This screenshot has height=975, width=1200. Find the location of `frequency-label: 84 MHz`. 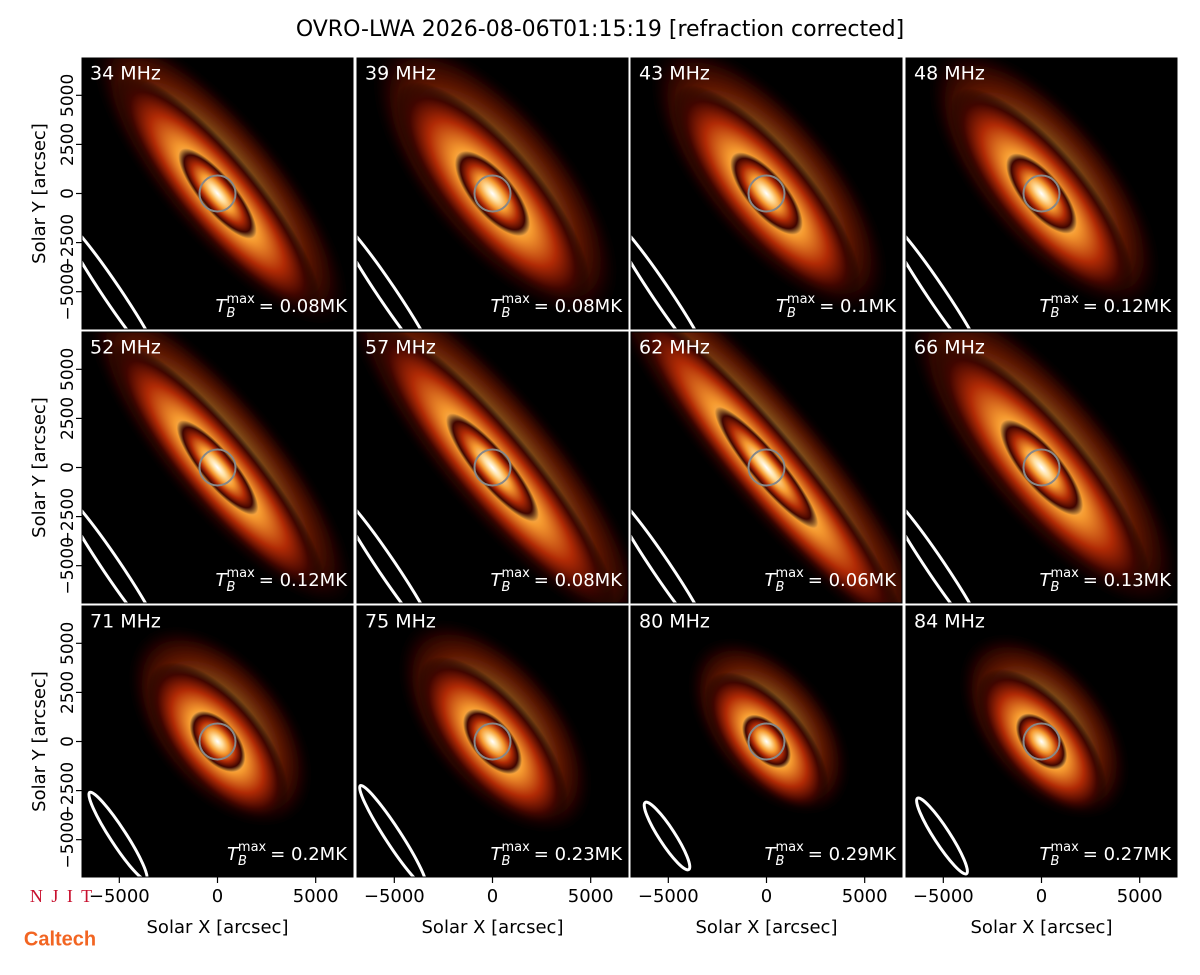

frequency-label: 84 MHz is located at coordinates (949, 622).